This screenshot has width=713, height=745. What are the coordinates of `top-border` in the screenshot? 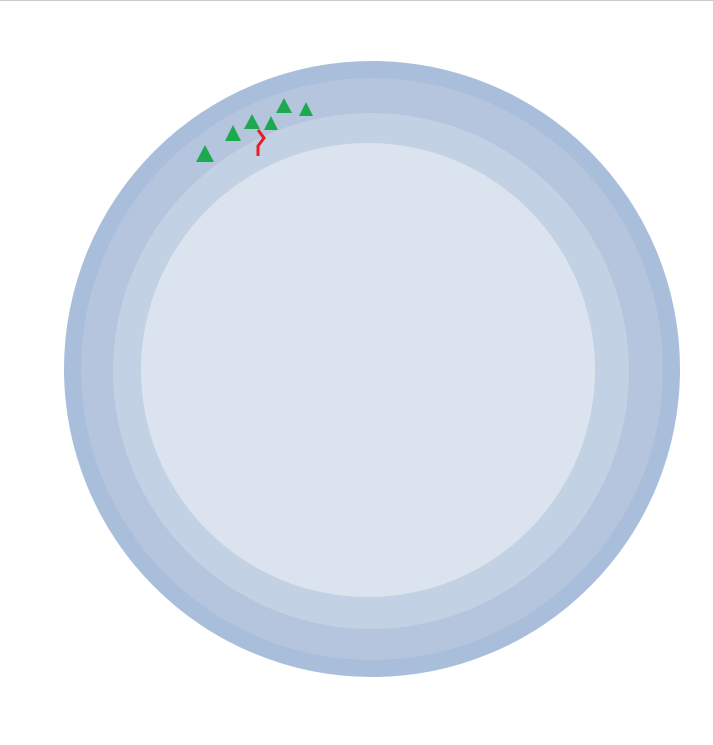 It's located at (356, 0).